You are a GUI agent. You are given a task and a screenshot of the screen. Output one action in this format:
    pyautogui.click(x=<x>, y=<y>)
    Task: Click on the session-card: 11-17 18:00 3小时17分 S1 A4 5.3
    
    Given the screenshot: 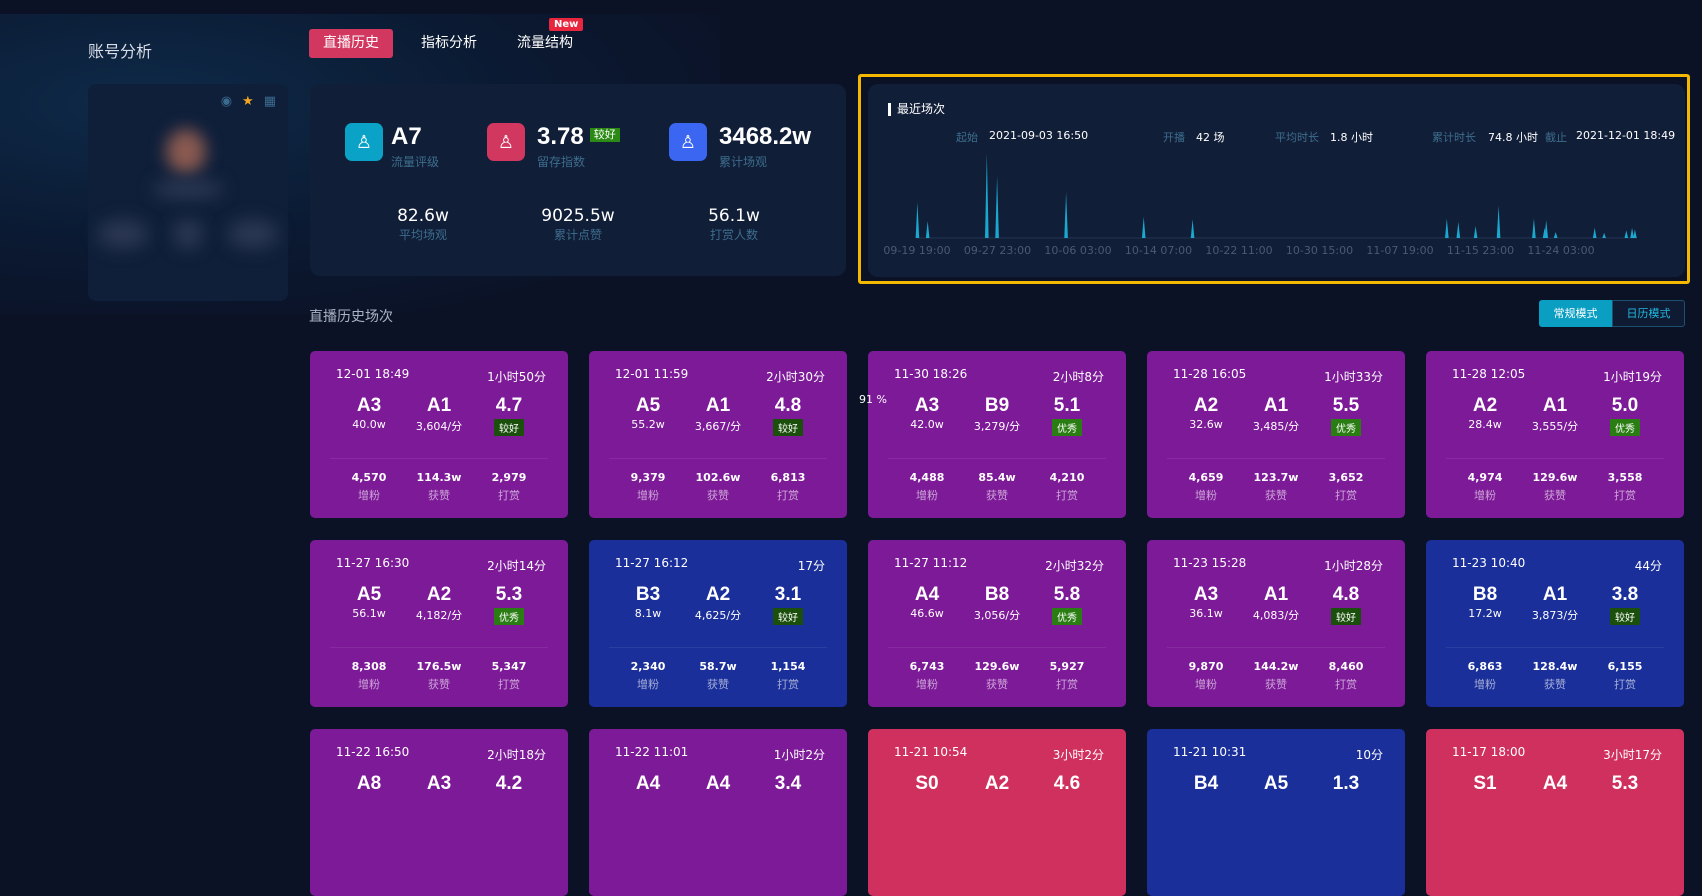 What is the action you would take?
    pyautogui.click(x=1555, y=812)
    